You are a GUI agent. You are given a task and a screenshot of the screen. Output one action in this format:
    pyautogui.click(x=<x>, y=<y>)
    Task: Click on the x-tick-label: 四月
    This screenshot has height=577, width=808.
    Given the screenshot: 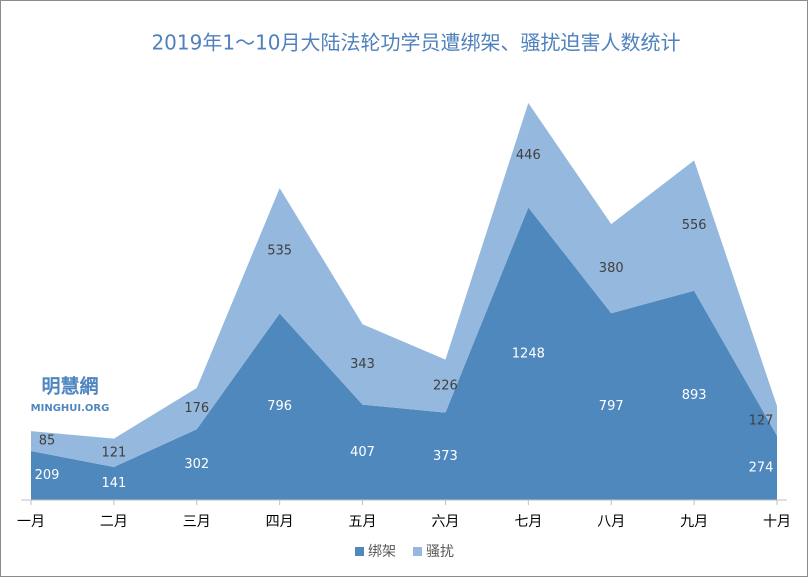 What is the action you would take?
    pyautogui.click(x=280, y=522)
    